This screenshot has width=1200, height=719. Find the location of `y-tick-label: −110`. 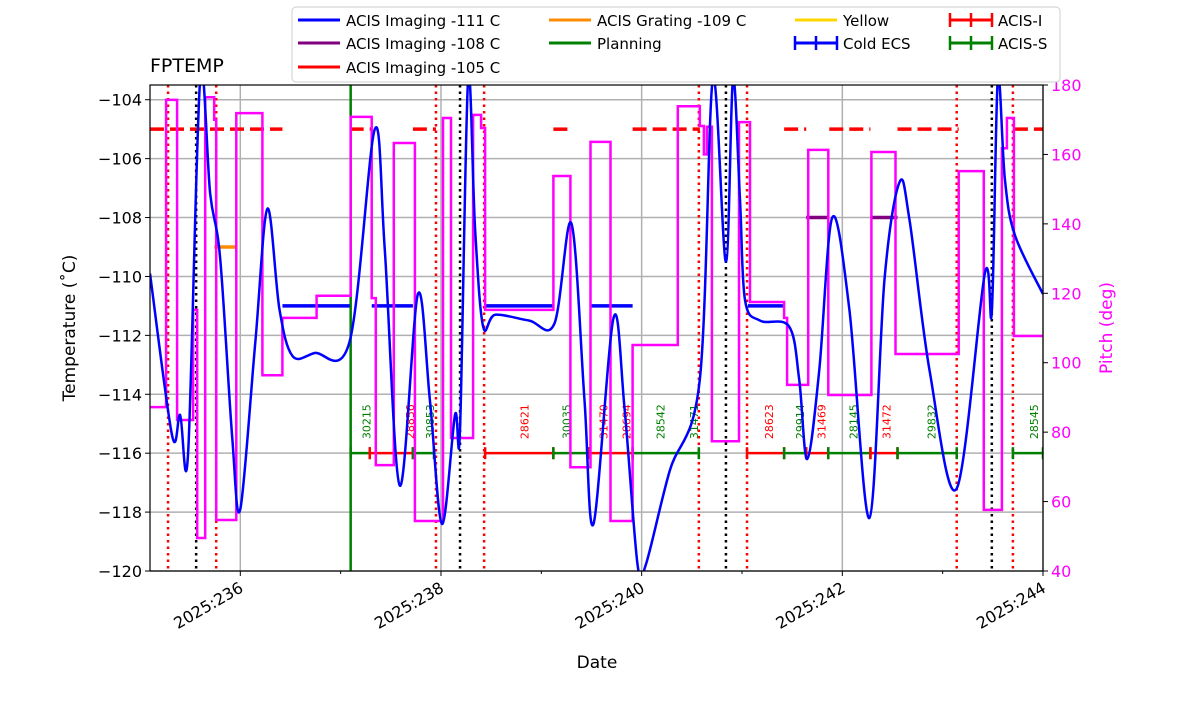

y-tick-label: −110 is located at coordinates (120, 276).